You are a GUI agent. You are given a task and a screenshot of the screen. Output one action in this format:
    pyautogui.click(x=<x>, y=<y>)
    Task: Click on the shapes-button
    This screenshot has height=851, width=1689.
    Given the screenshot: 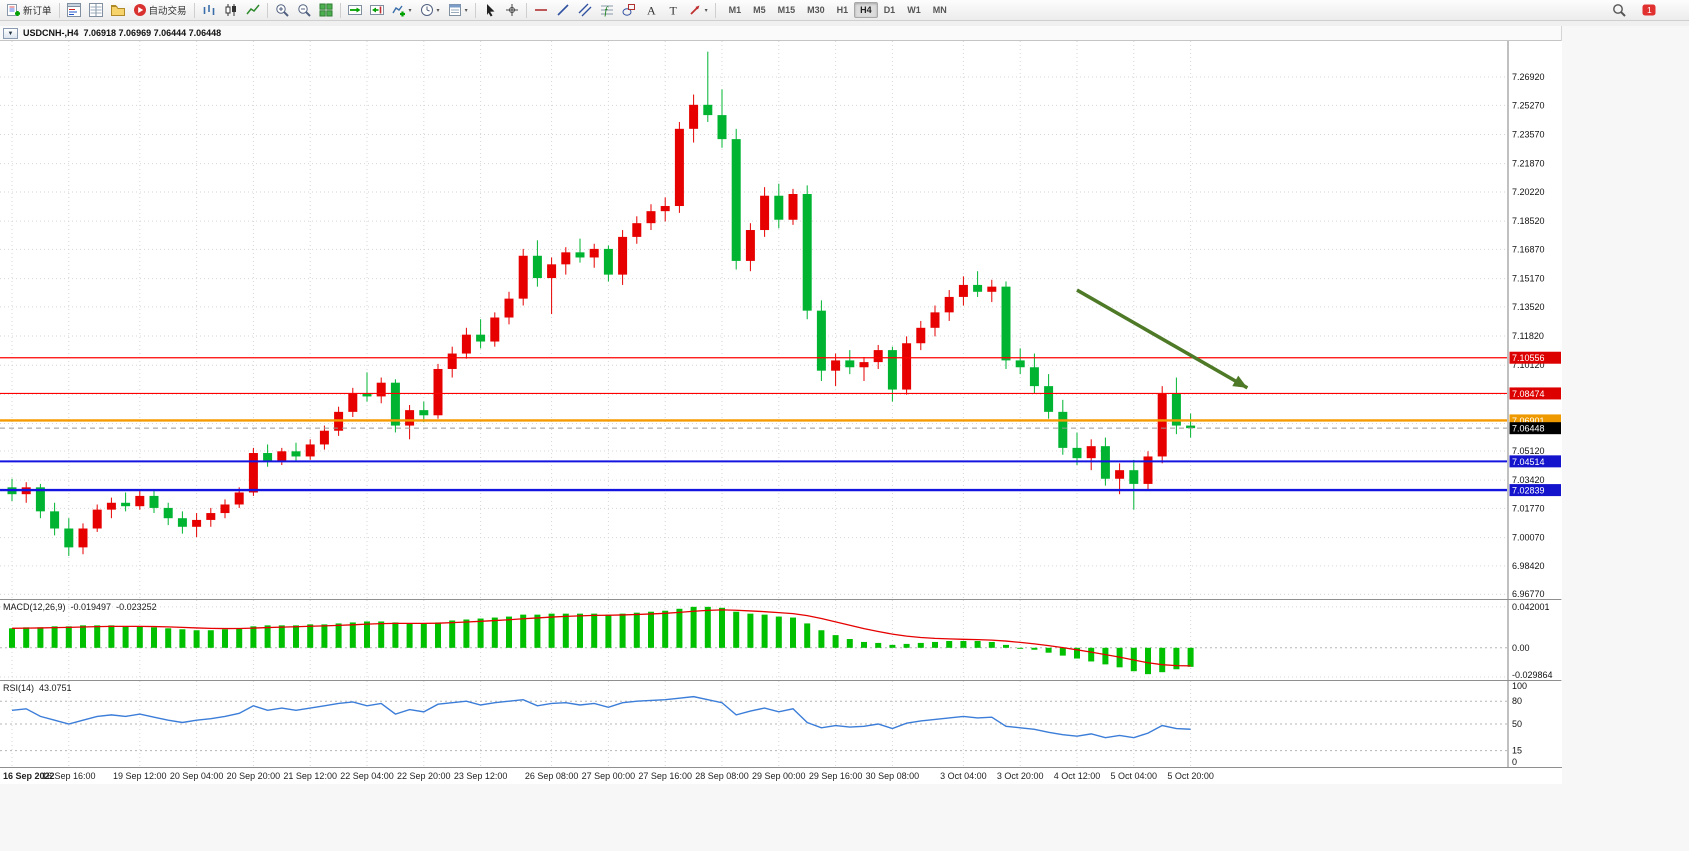 What is the action you would take?
    pyautogui.click(x=629, y=10)
    